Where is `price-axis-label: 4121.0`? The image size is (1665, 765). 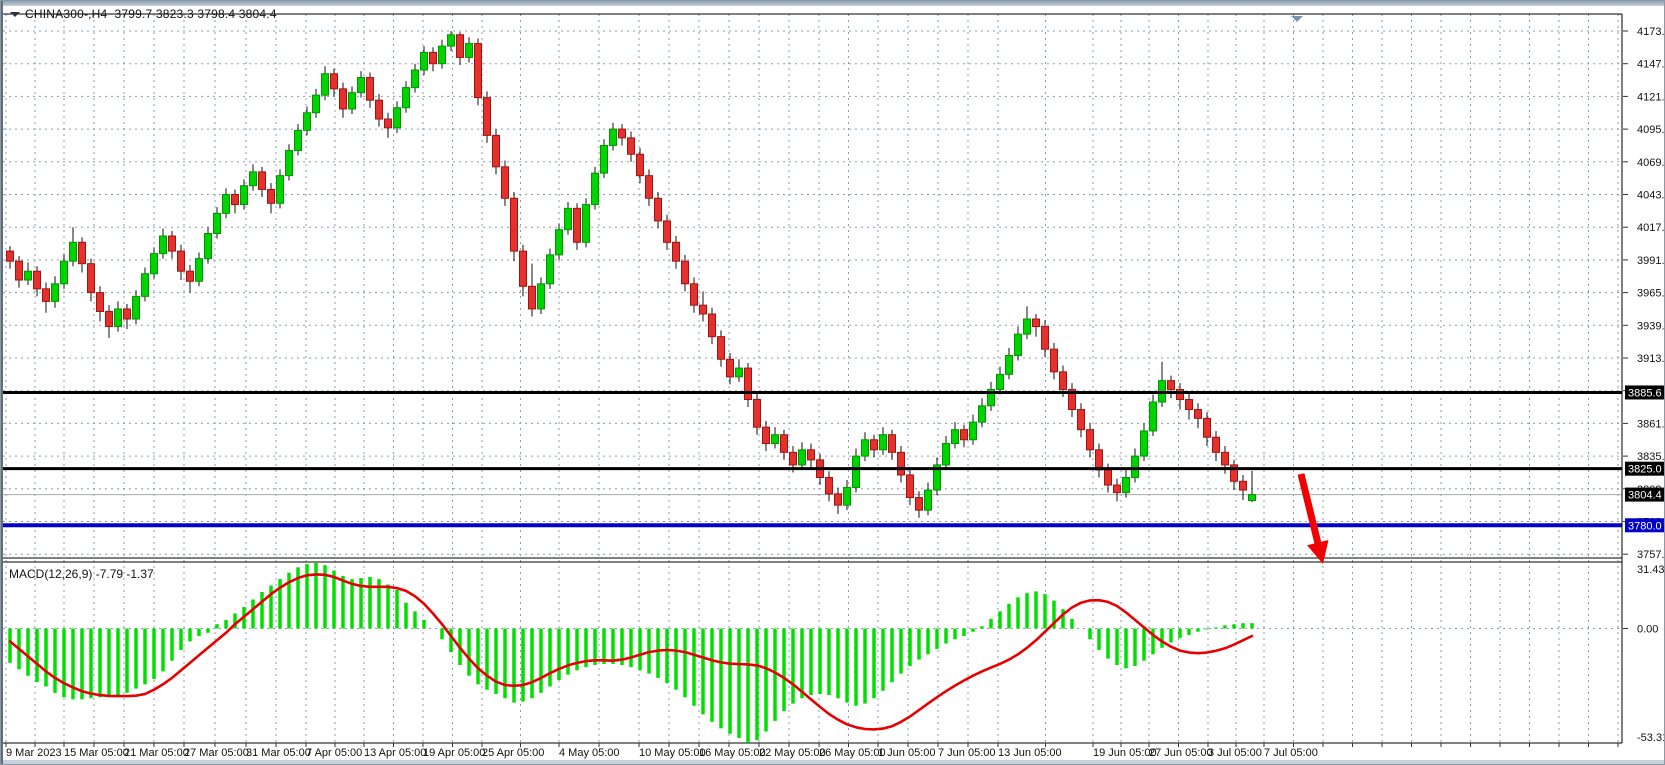 price-axis-label: 4121.0 is located at coordinates (1651, 97).